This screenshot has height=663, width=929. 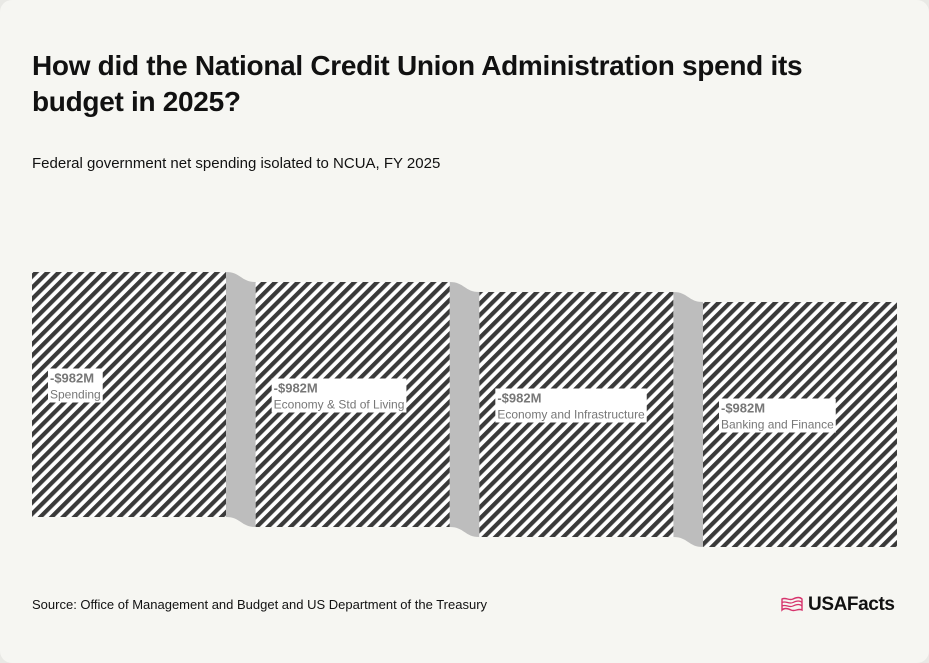 I want to click on node-name-label: Spending, so click(x=75, y=395).